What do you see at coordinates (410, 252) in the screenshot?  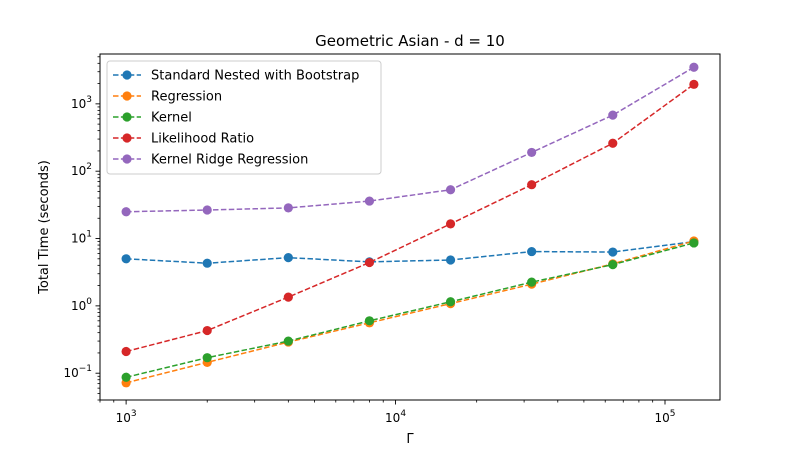 I see `series-line-standard-nested-with-bootstrap` at bounding box center [410, 252].